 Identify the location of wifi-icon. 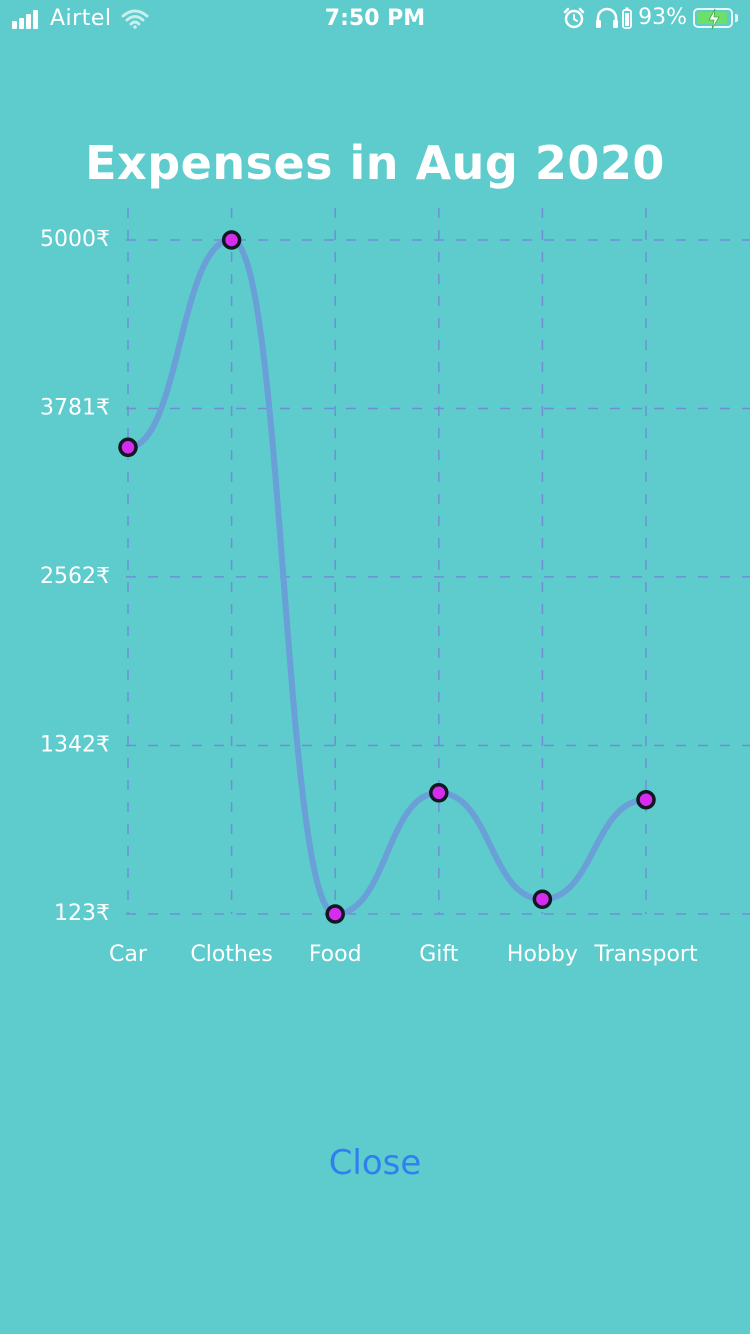
(135, 19).